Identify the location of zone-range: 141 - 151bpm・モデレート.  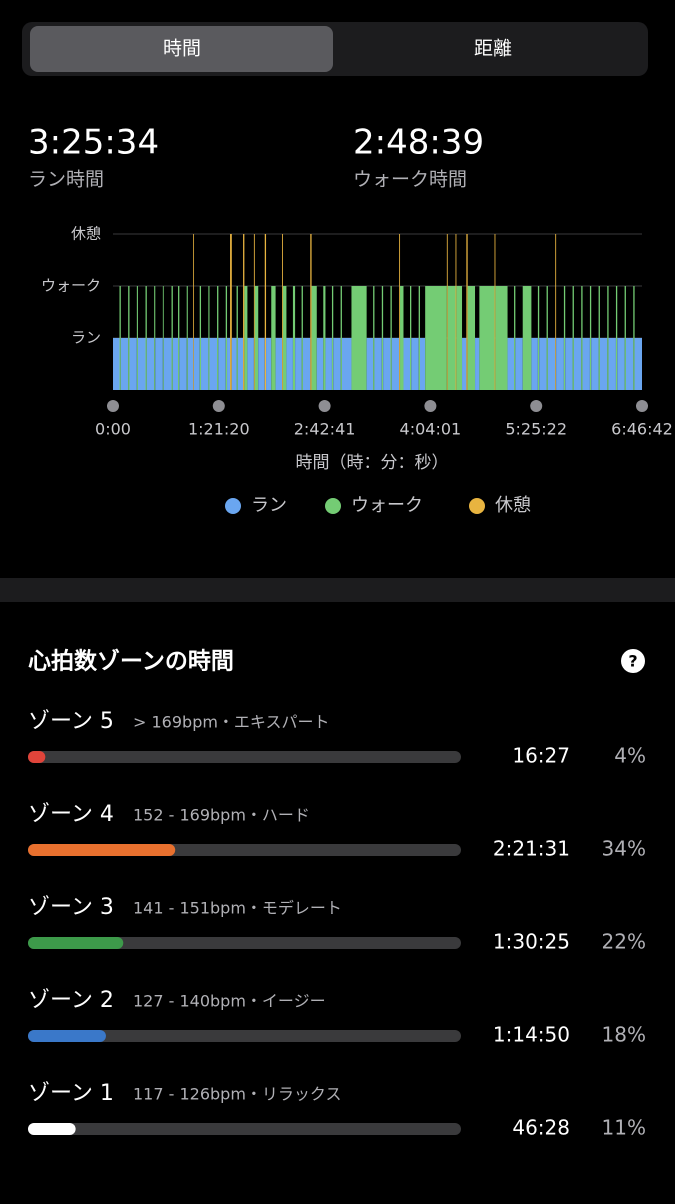
(237, 908).